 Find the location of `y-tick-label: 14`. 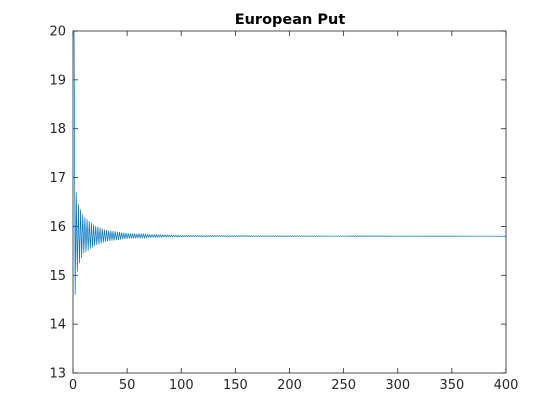

y-tick-label: 14 is located at coordinates (57, 325).